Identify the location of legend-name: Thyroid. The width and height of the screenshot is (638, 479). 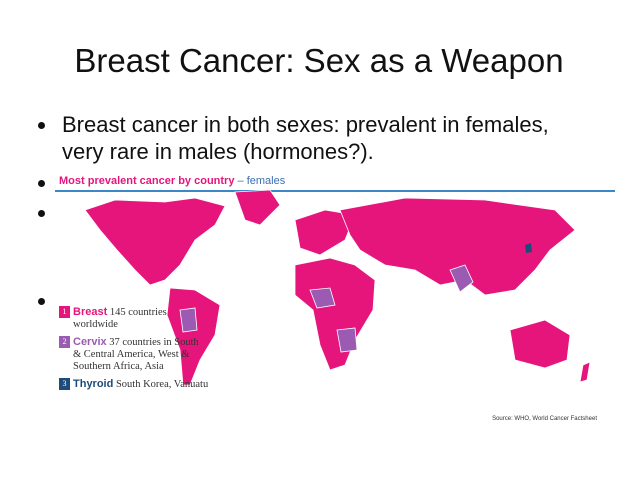
(93, 384).